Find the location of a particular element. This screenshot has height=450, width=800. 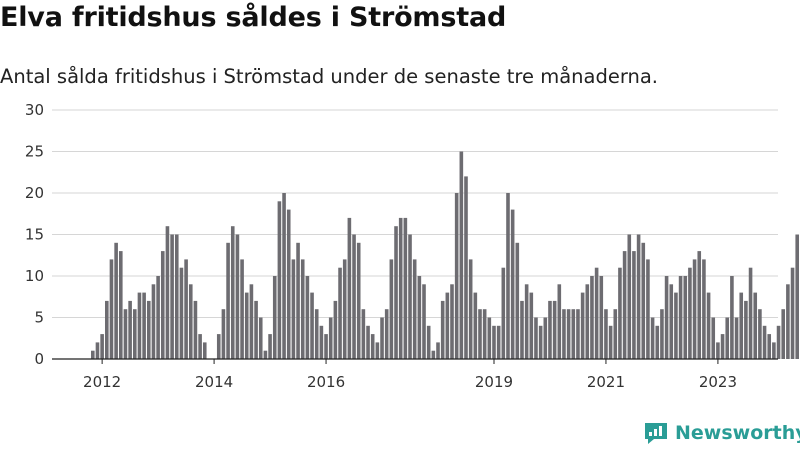

x-tick-label: 2023 is located at coordinates (718, 382).